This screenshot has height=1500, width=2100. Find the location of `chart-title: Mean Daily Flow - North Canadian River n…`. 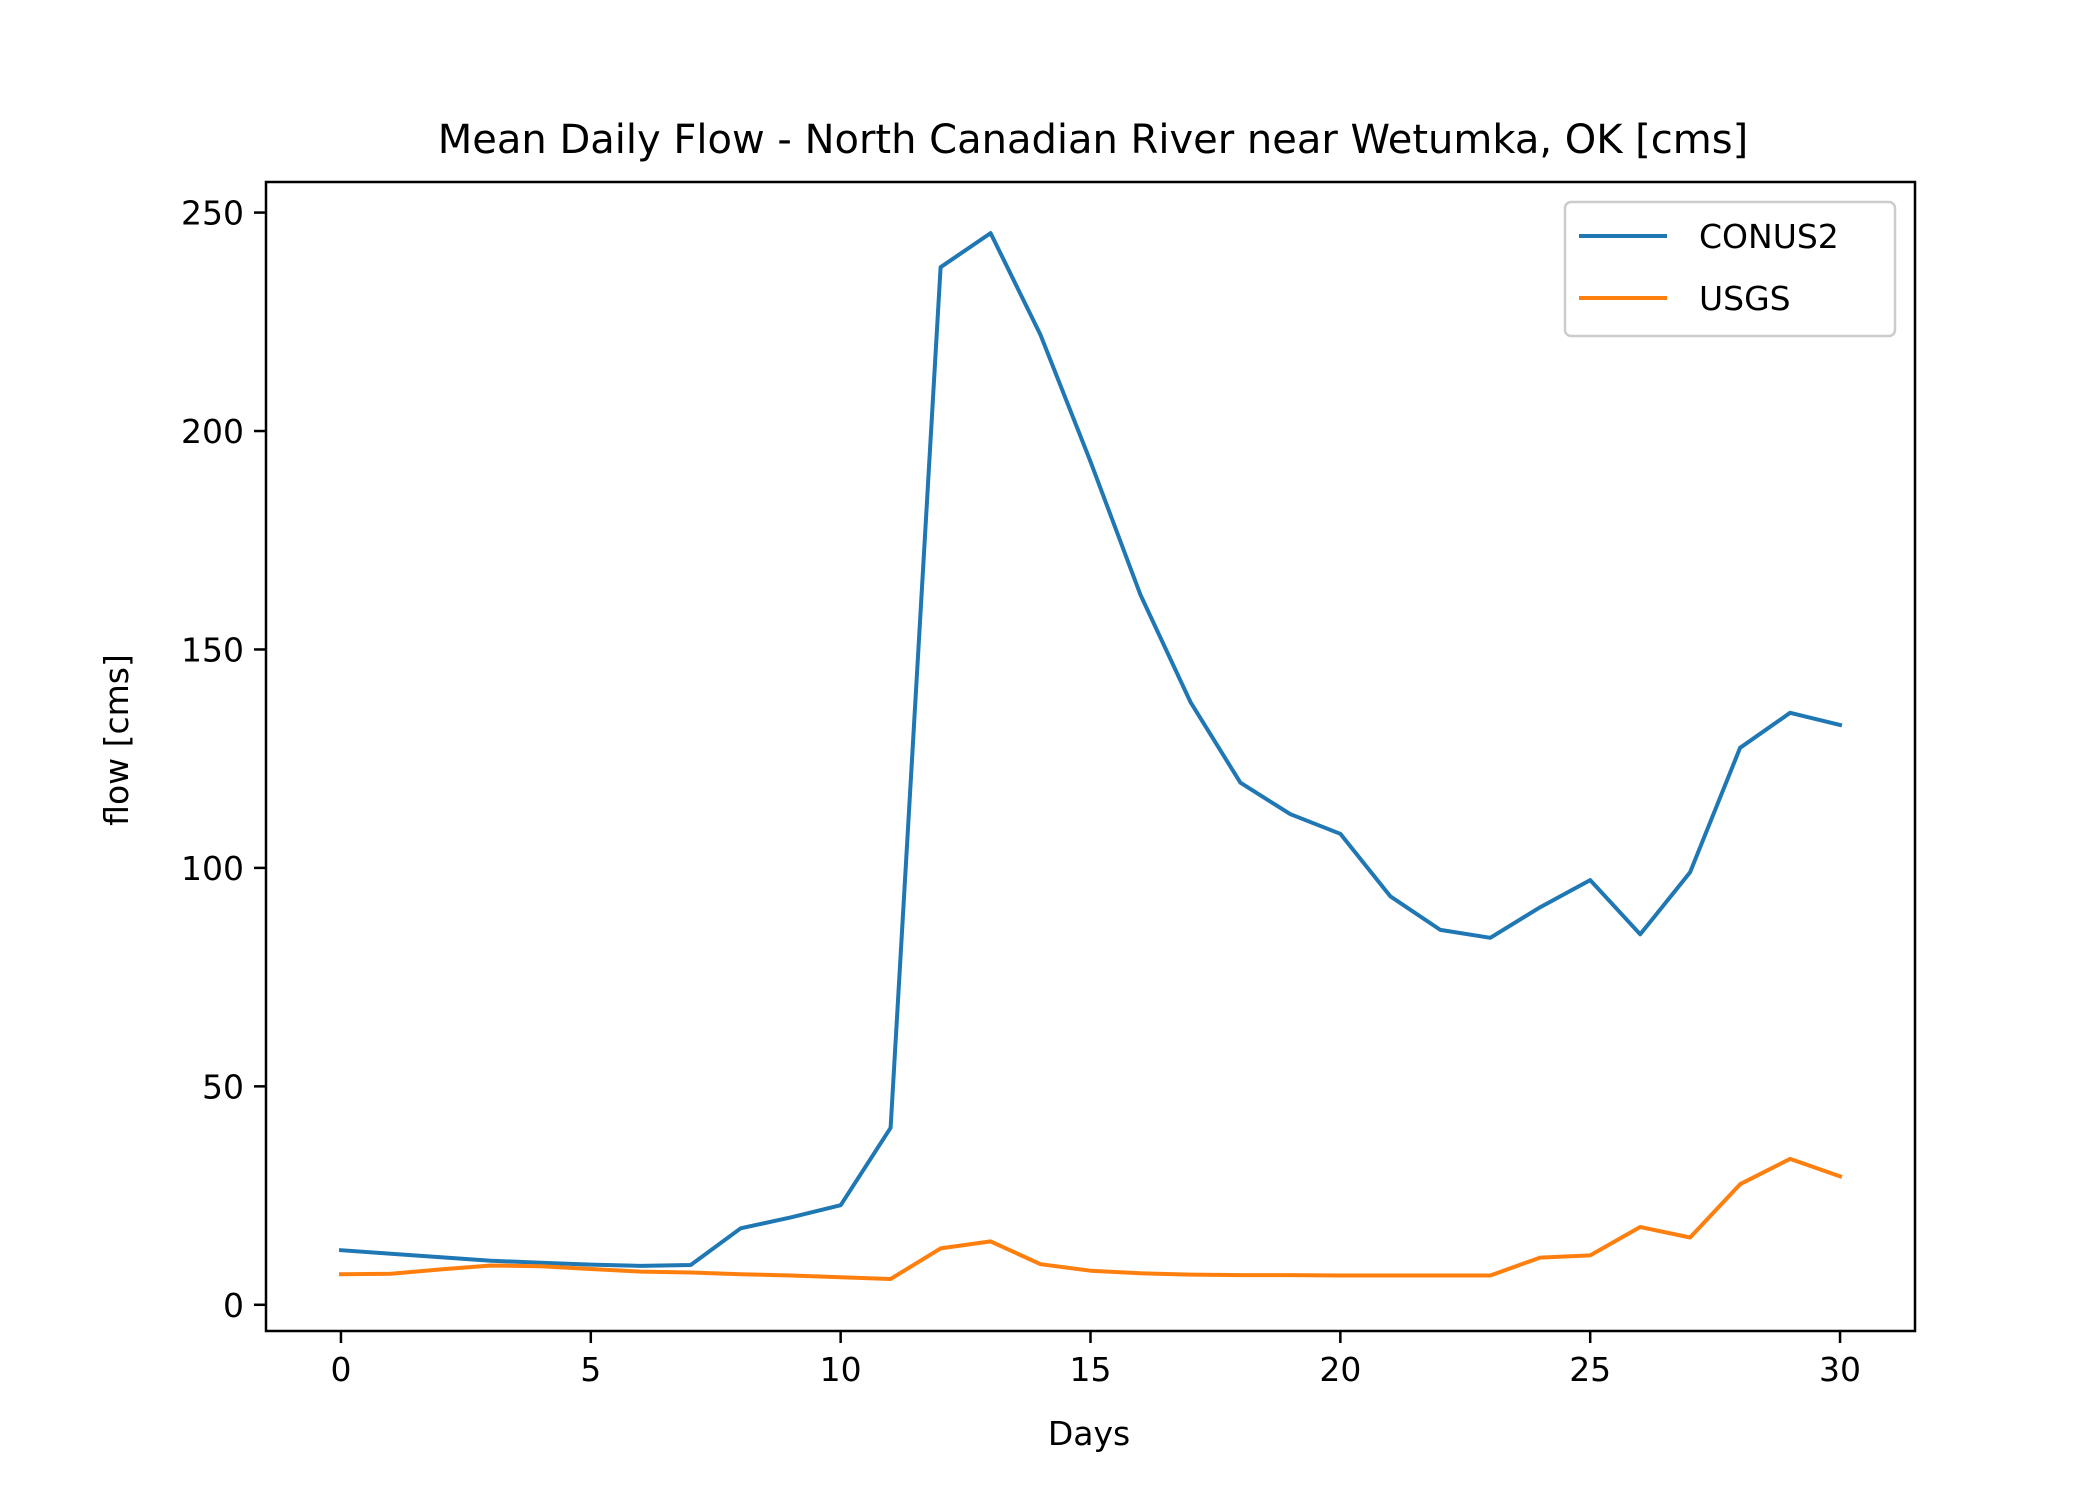

chart-title: Mean Daily Flow - North Canadian River n… is located at coordinates (1093, 140).